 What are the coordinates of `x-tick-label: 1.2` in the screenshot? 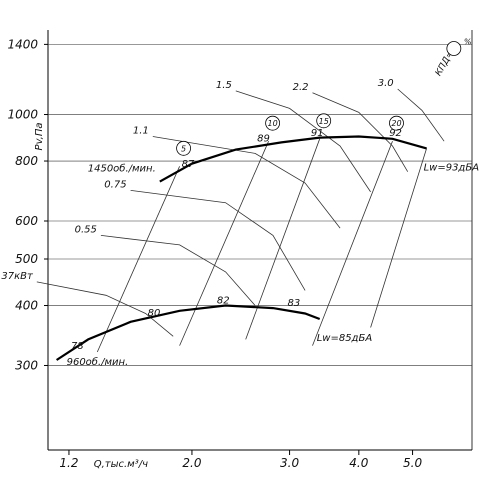 It's located at (68, 463).